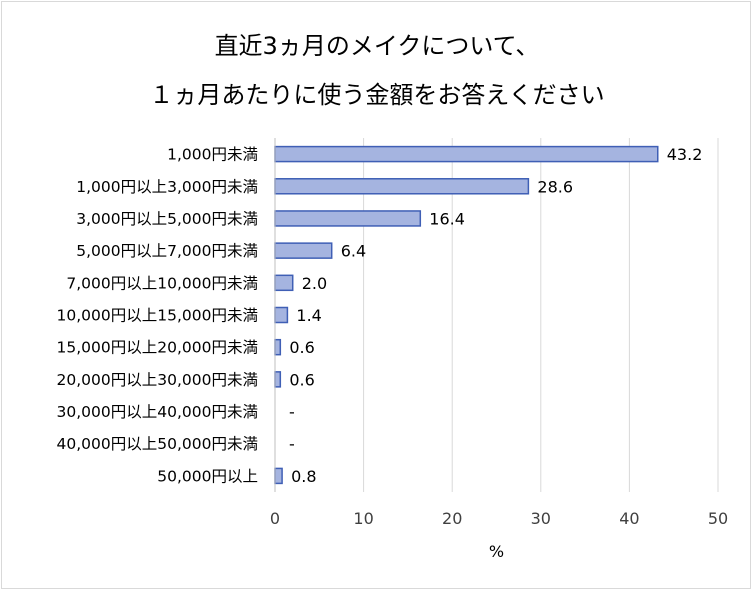 The height and width of the screenshot is (592, 754). I want to click on category-label: 20,000円以上30,000円未満, so click(157, 380).